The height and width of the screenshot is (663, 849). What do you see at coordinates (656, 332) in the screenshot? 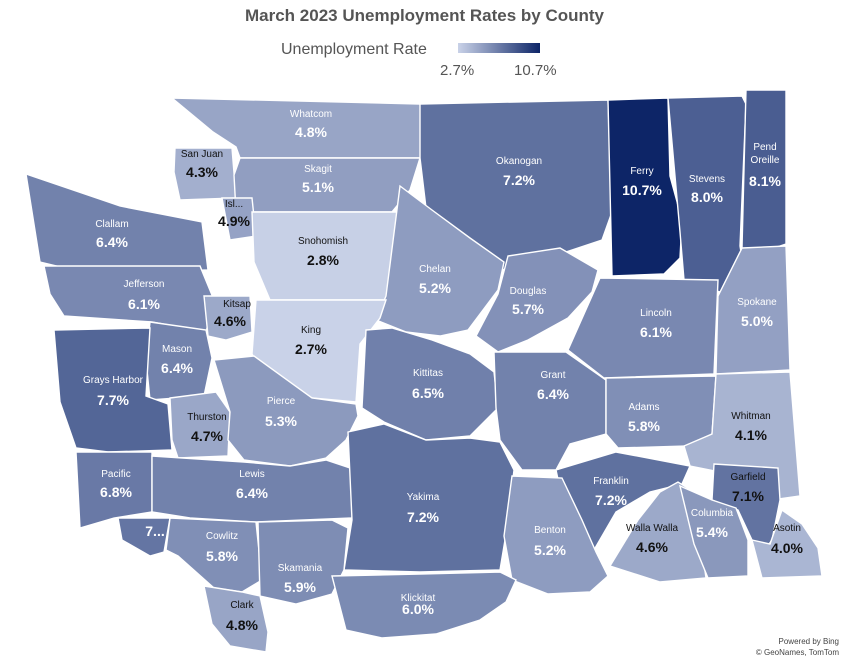
I see `county-rate-lincoln: 6.1%` at bounding box center [656, 332].